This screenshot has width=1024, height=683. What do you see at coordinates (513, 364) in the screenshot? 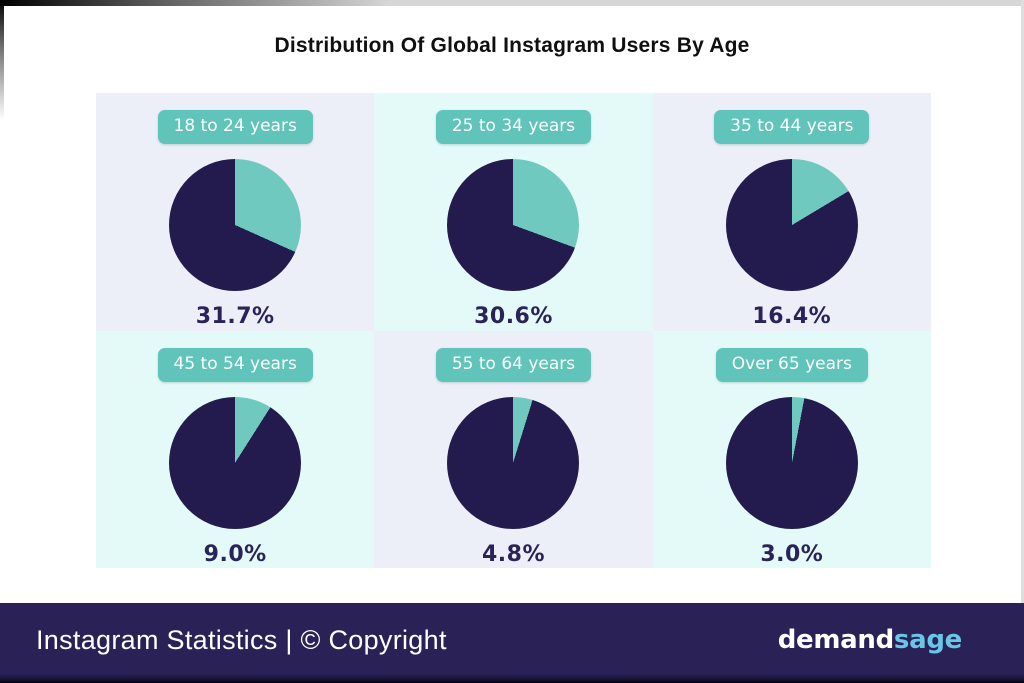
I see `age-group-badge: 55 to 64 years` at bounding box center [513, 364].